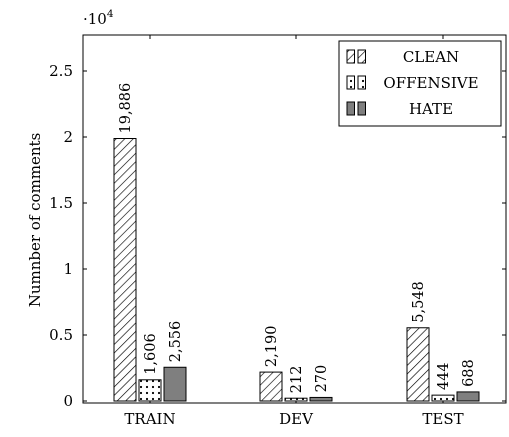 Image resolution: width=509 pixels, height=437 pixels. What do you see at coordinates (150, 390) in the screenshot?
I see `bar-offensive-train` at bounding box center [150, 390].